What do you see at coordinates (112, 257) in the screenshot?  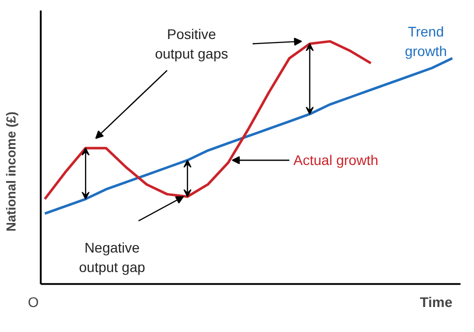 I see `annotation: Negative output gap` at bounding box center [112, 257].